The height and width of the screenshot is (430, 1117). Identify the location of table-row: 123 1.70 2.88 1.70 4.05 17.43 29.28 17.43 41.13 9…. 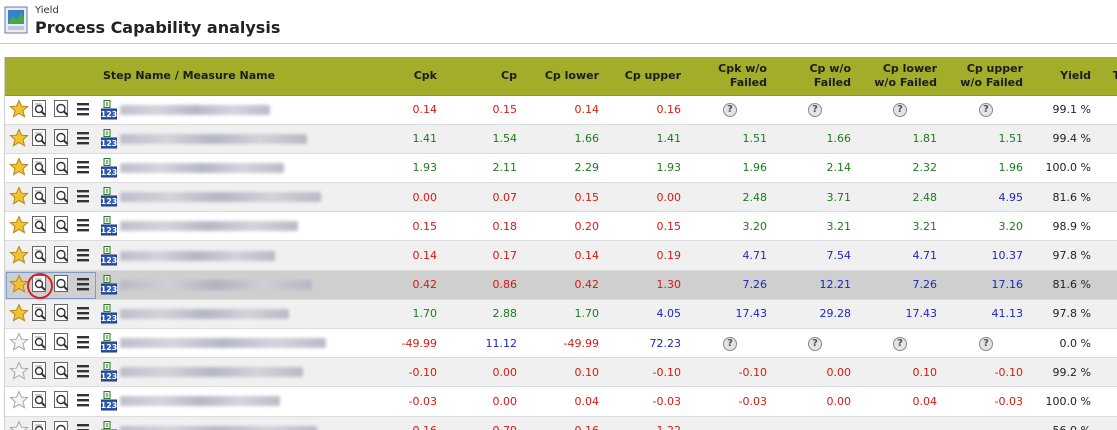
(561, 314).